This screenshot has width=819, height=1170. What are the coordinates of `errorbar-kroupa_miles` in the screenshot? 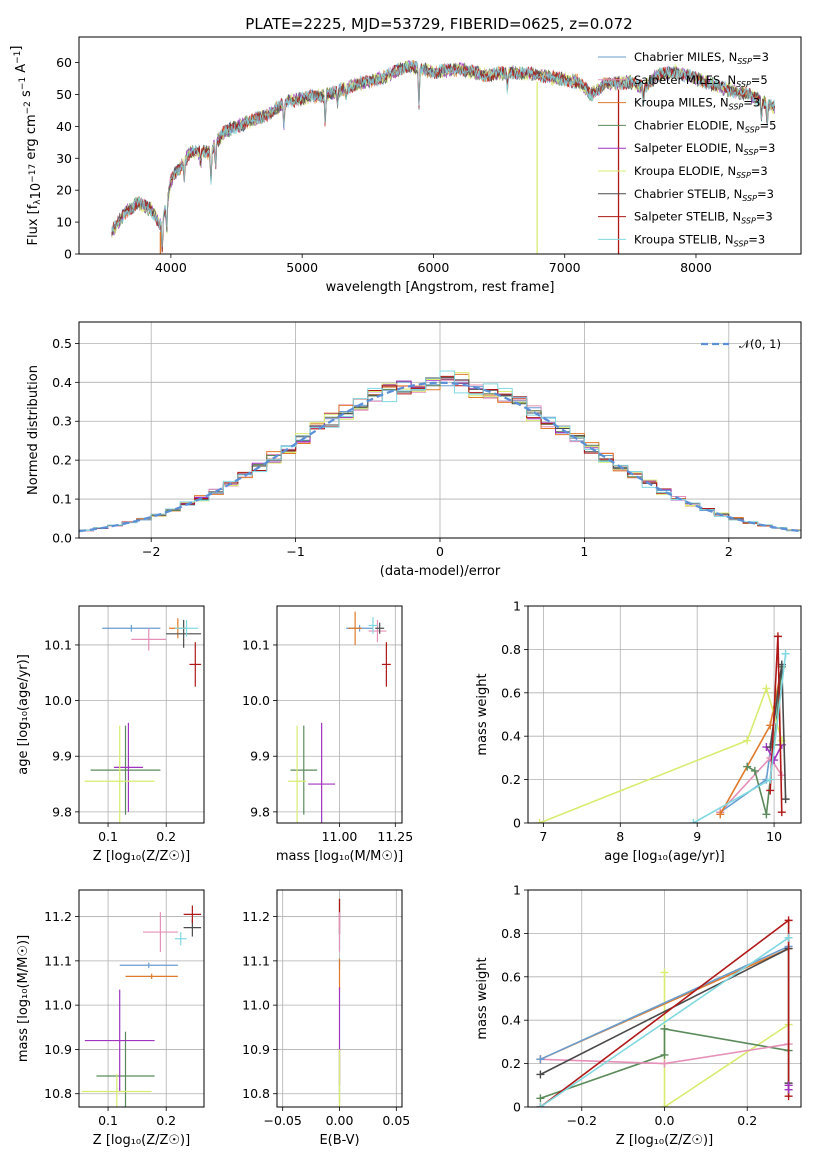 It's located at (151, 976).